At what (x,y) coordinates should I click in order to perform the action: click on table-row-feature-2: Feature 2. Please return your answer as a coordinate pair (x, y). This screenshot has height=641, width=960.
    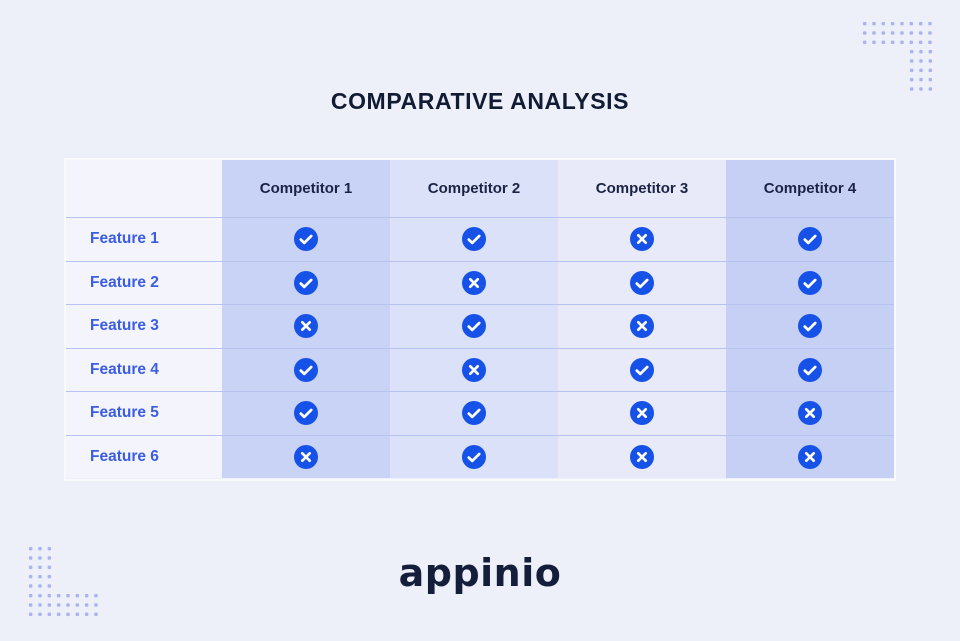
    Looking at the image, I should click on (480, 282).